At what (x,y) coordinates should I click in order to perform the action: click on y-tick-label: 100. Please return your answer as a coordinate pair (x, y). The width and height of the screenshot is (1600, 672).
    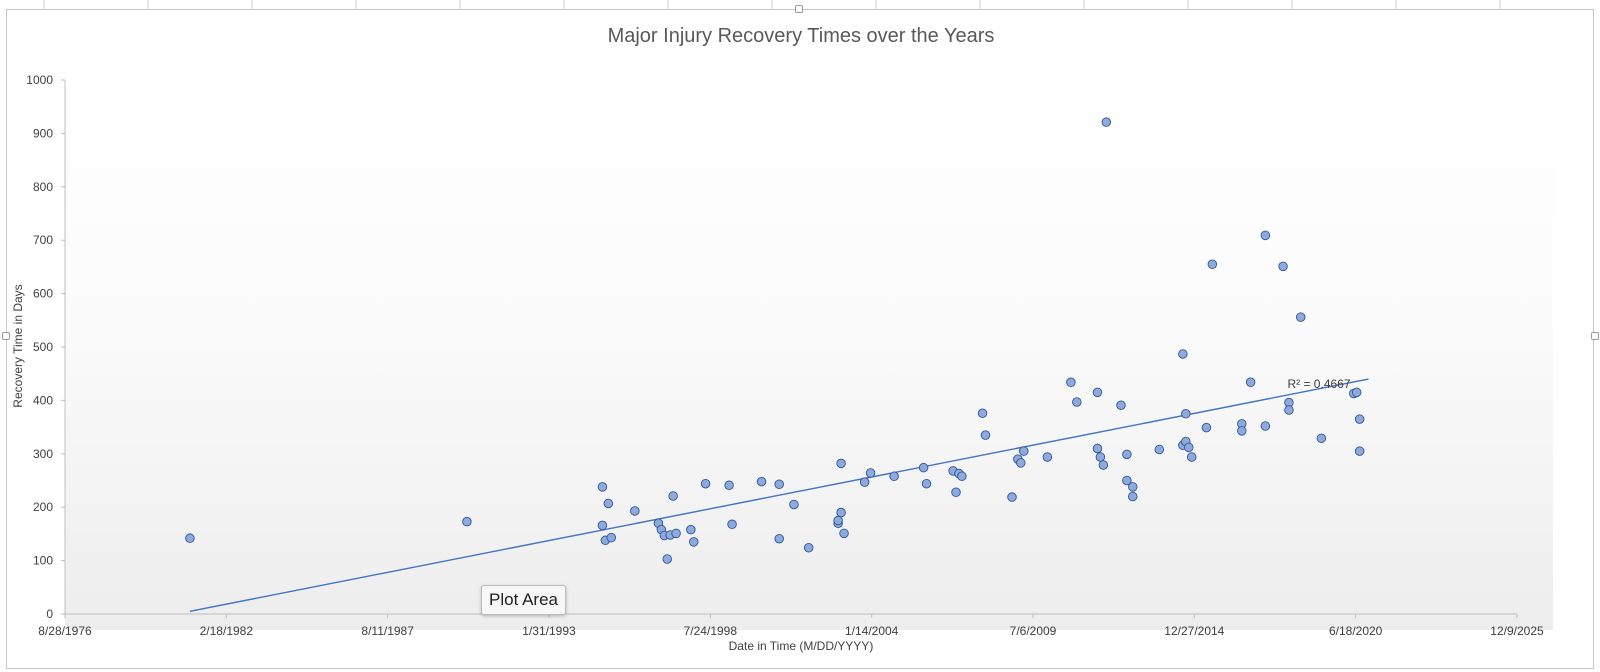
    Looking at the image, I should click on (43, 561).